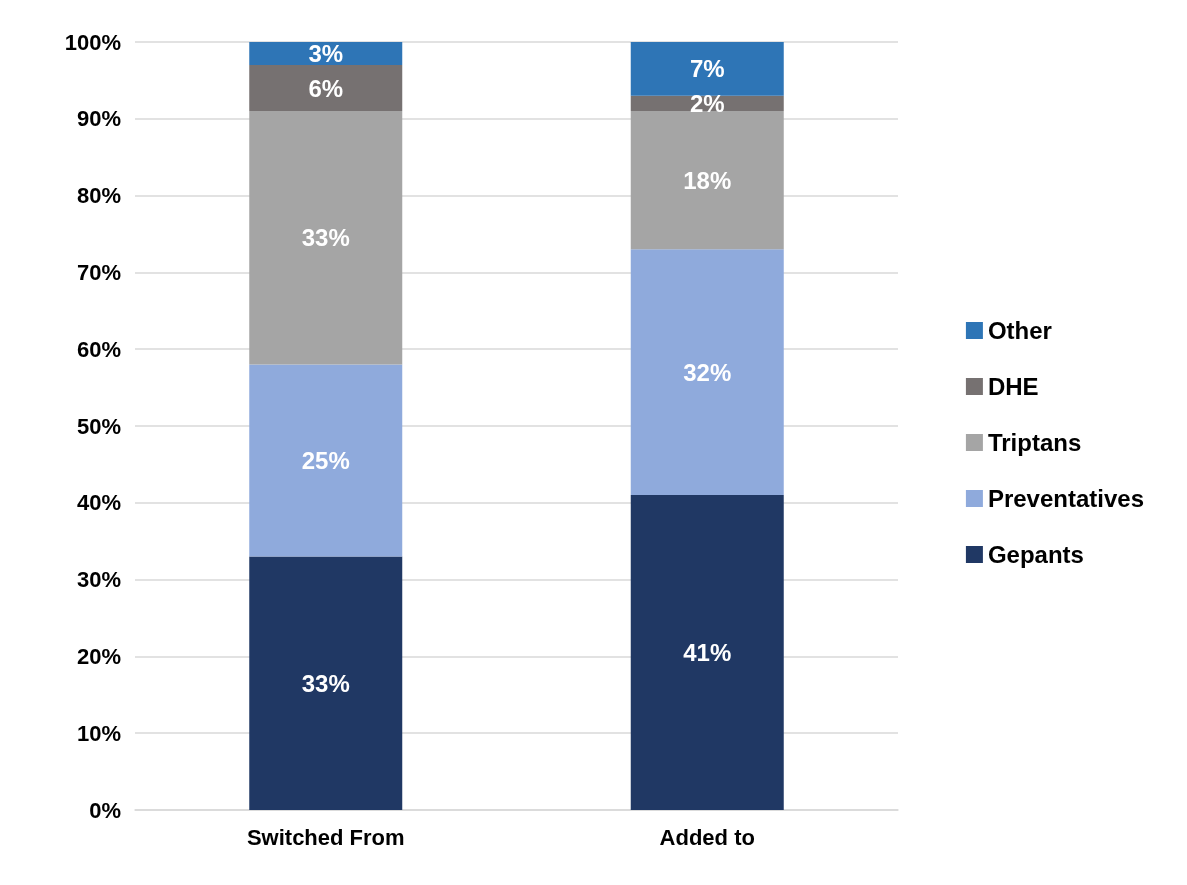  Describe the element at coordinates (1035, 554) in the screenshot. I see `legend-label: Gepants` at that location.